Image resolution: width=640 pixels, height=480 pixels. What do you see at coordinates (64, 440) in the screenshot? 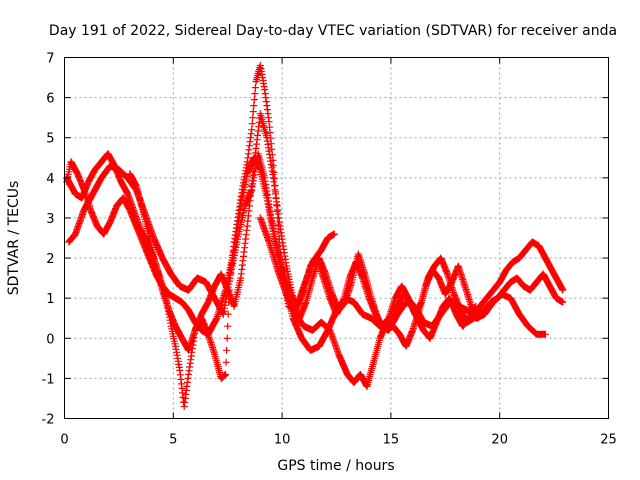
I see `x-tick-label: 0` at bounding box center [64, 440].